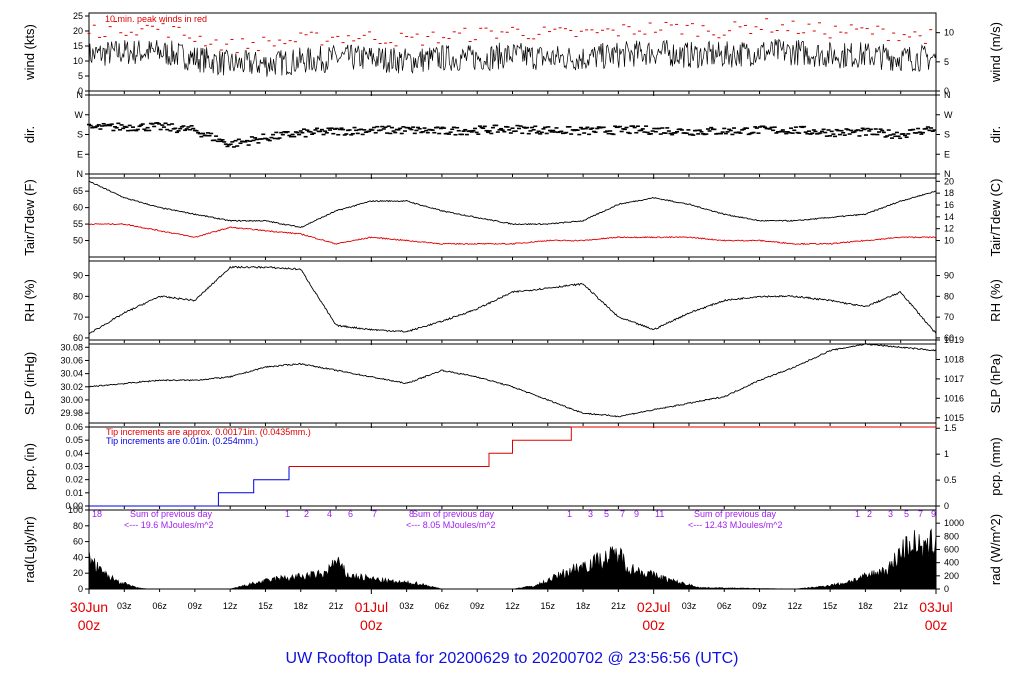 The height and width of the screenshot is (700, 1024). Describe the element at coordinates (350, 514) in the screenshot. I see `hour-marker: 6` at that location.